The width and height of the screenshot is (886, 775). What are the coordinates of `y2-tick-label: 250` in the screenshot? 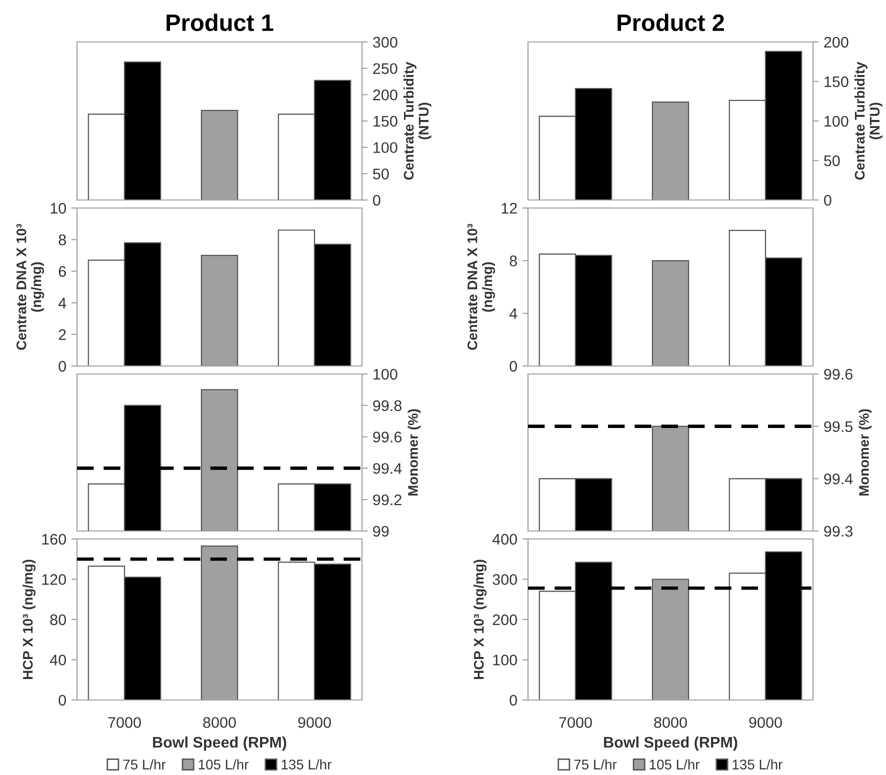 It's located at (385, 68).